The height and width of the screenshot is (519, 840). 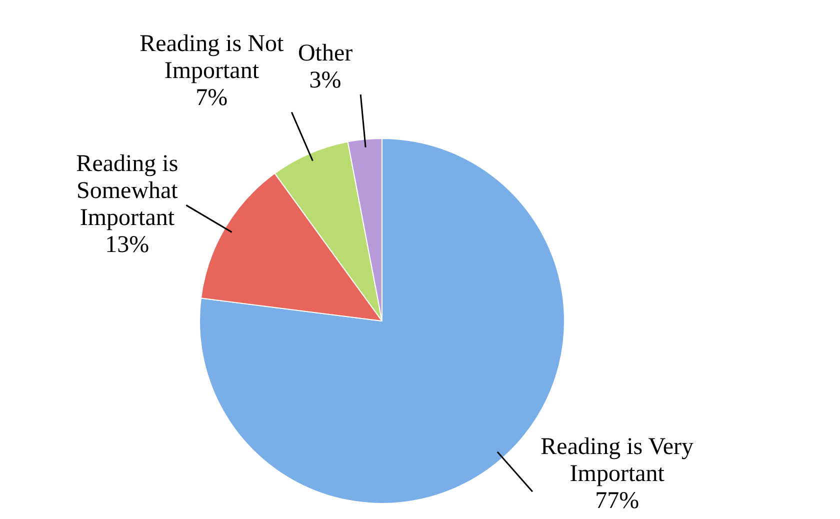 I want to click on data-label: 7%, so click(x=212, y=98).